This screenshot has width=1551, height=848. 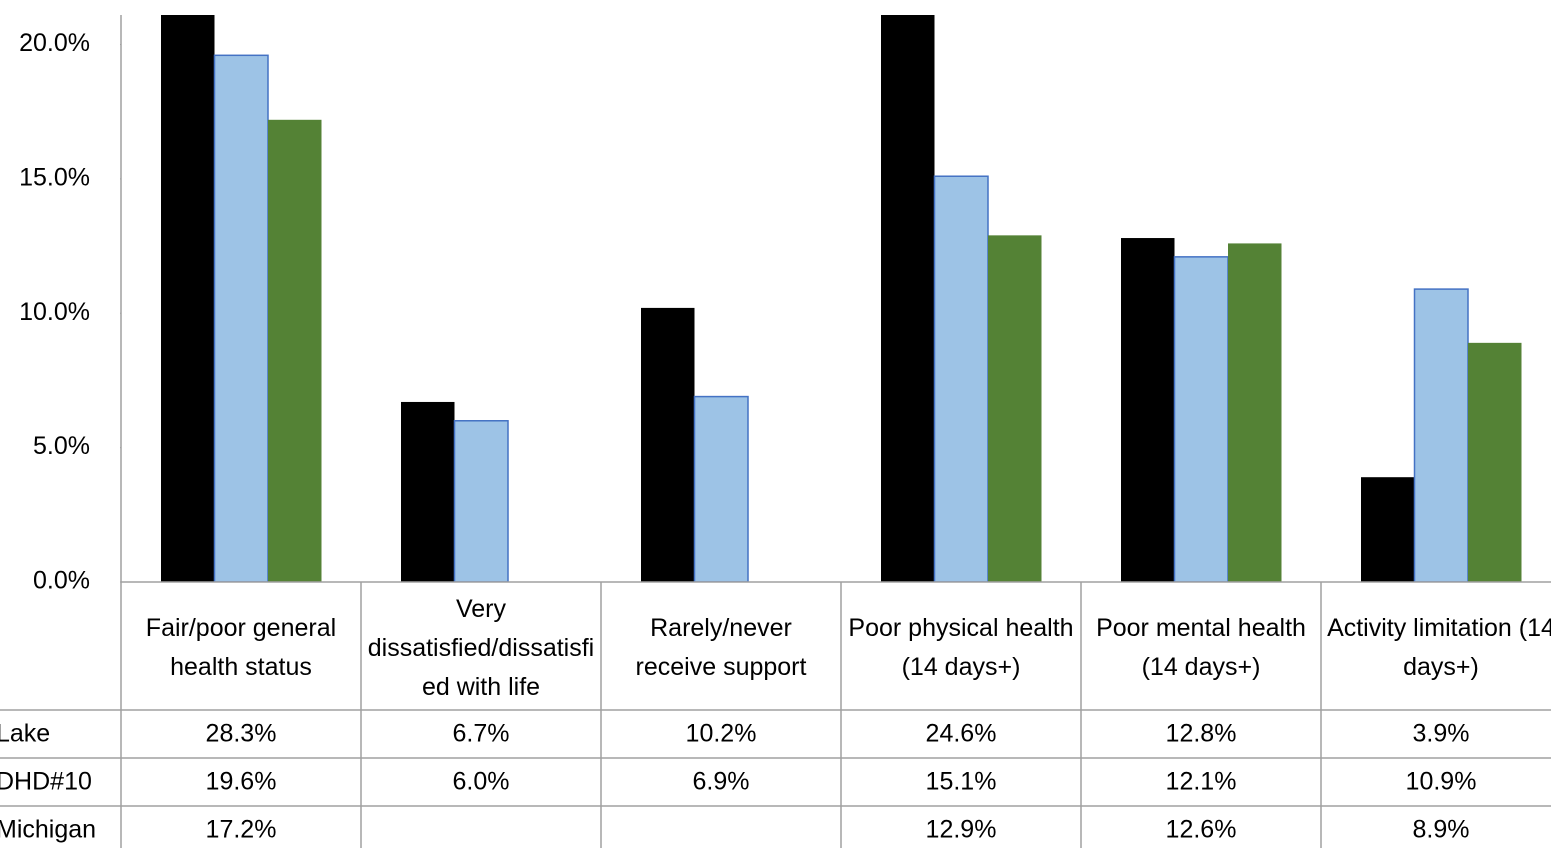 What do you see at coordinates (1439, 647) in the screenshot?
I see `x-tick-label: Activity limitation (14 days+)` at bounding box center [1439, 647].